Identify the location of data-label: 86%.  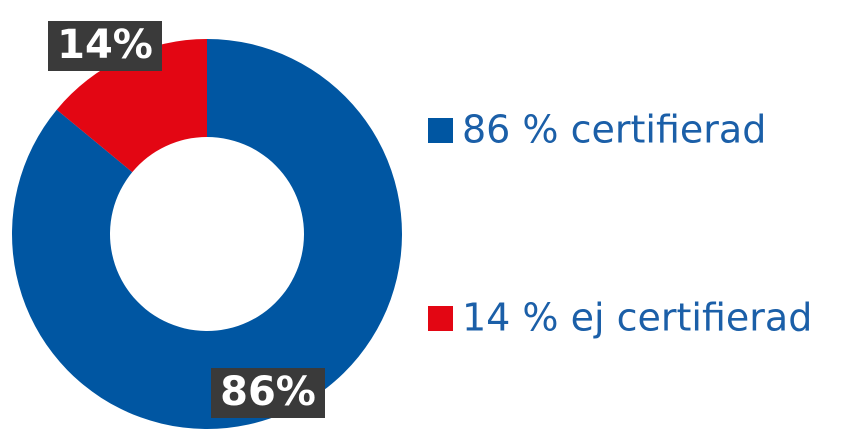
(268, 392).